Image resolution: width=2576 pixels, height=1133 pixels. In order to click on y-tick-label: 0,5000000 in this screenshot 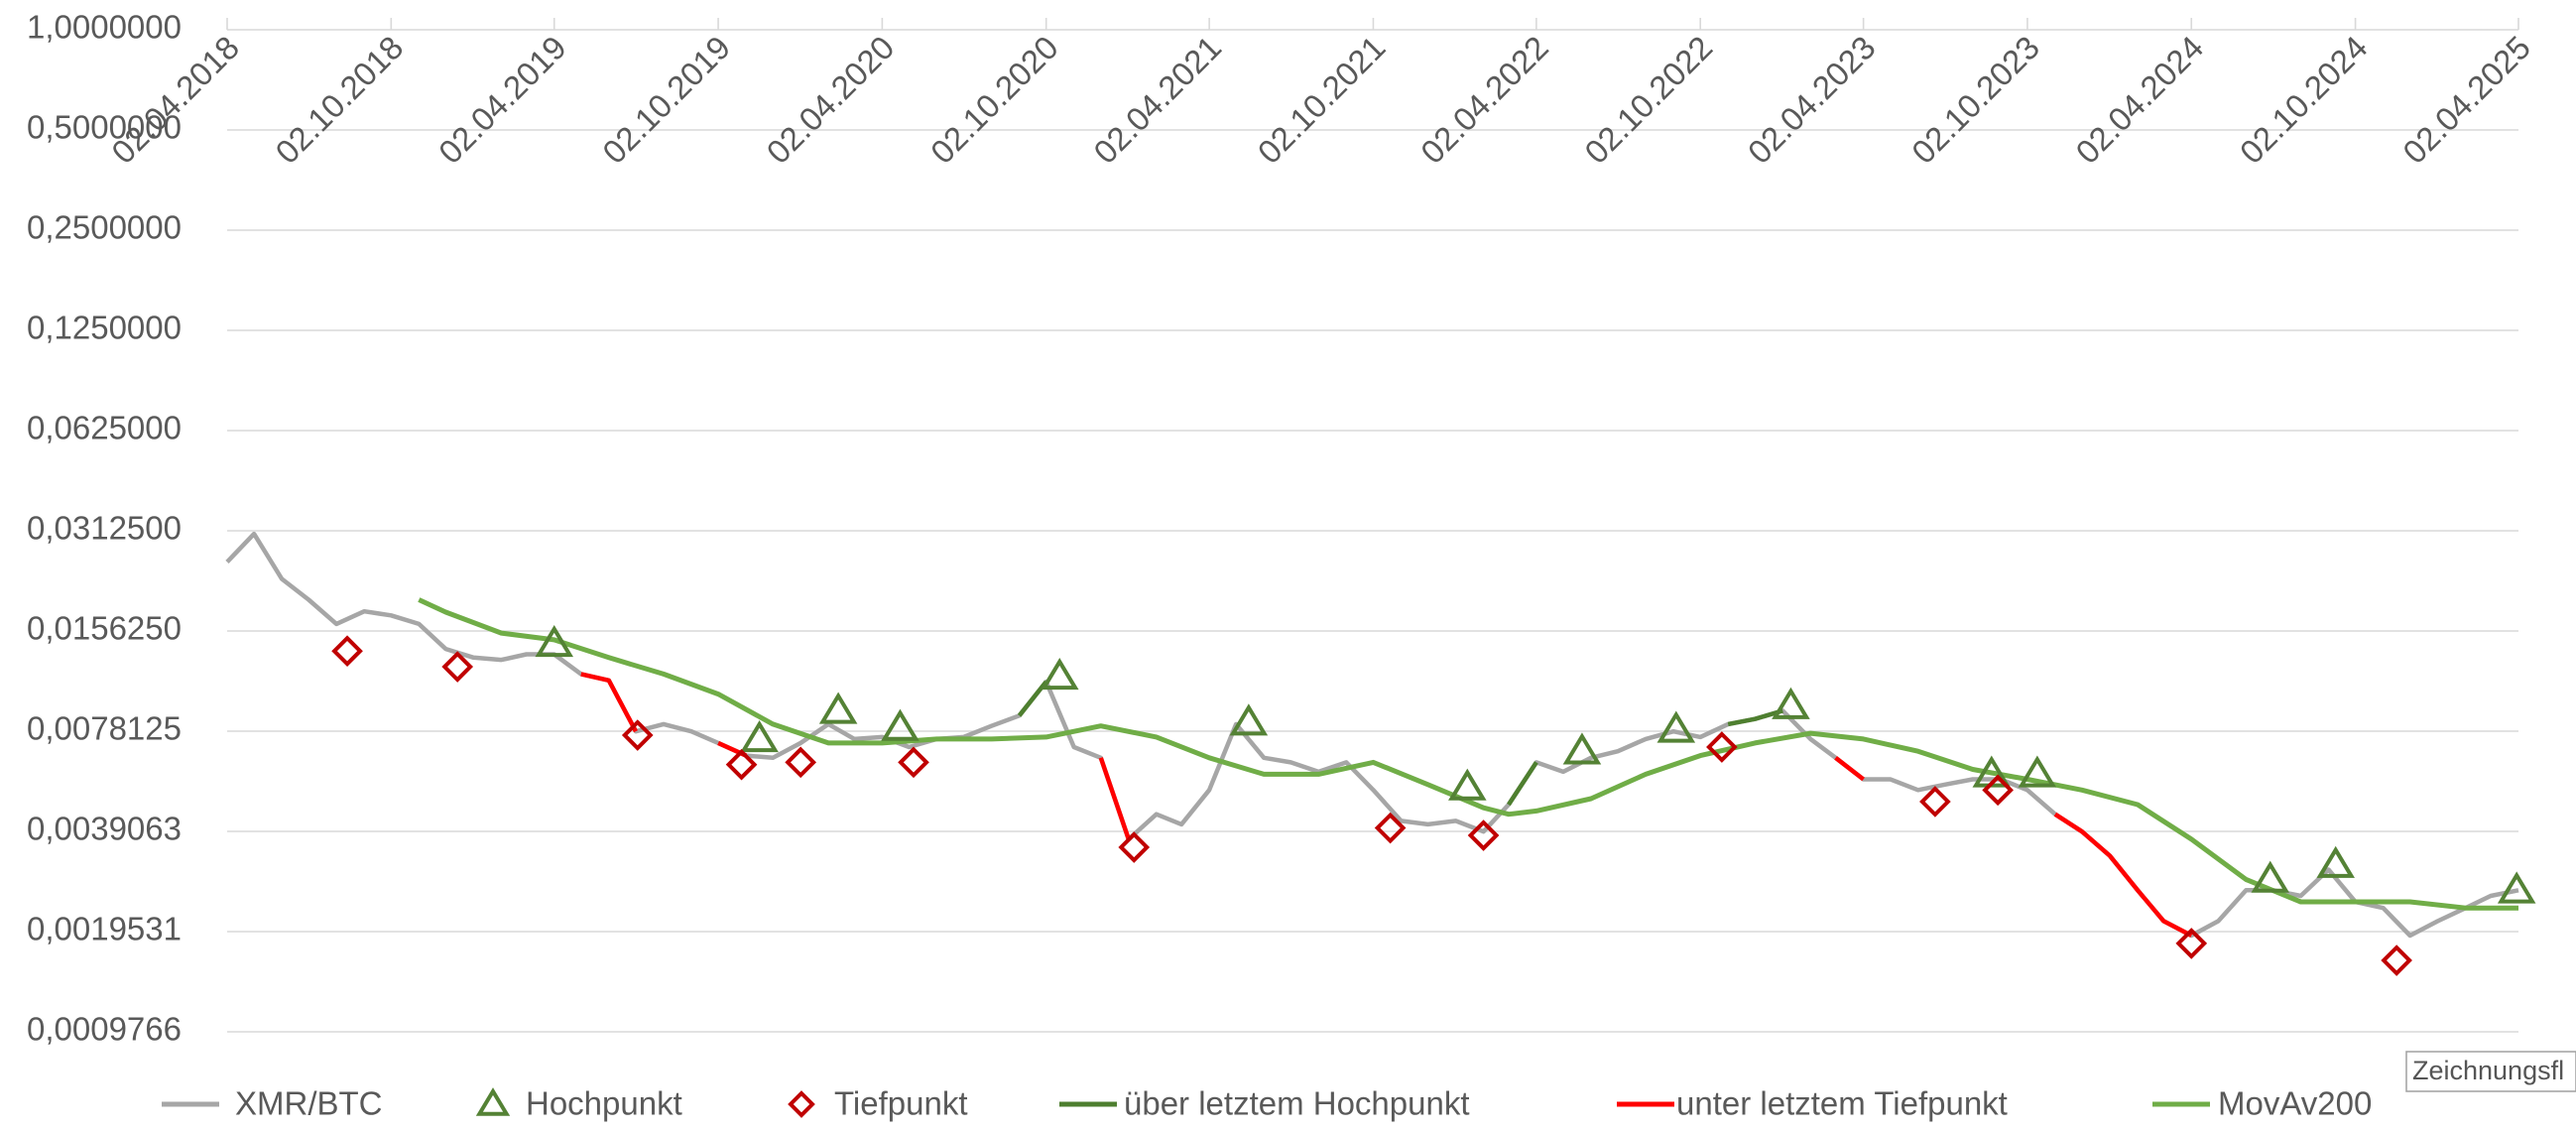, I will do `click(104, 127)`.